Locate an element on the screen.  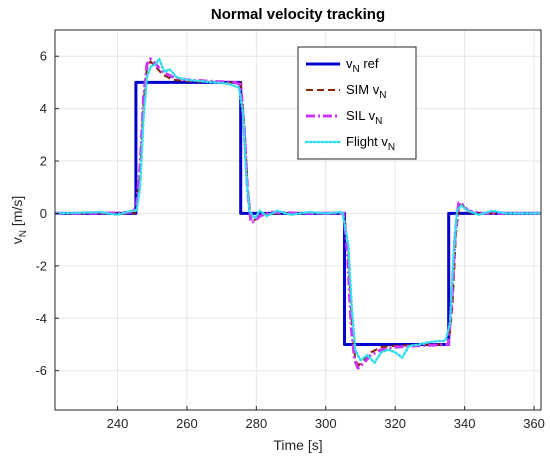
legend-label-suffix: ref is located at coordinates (369, 63).